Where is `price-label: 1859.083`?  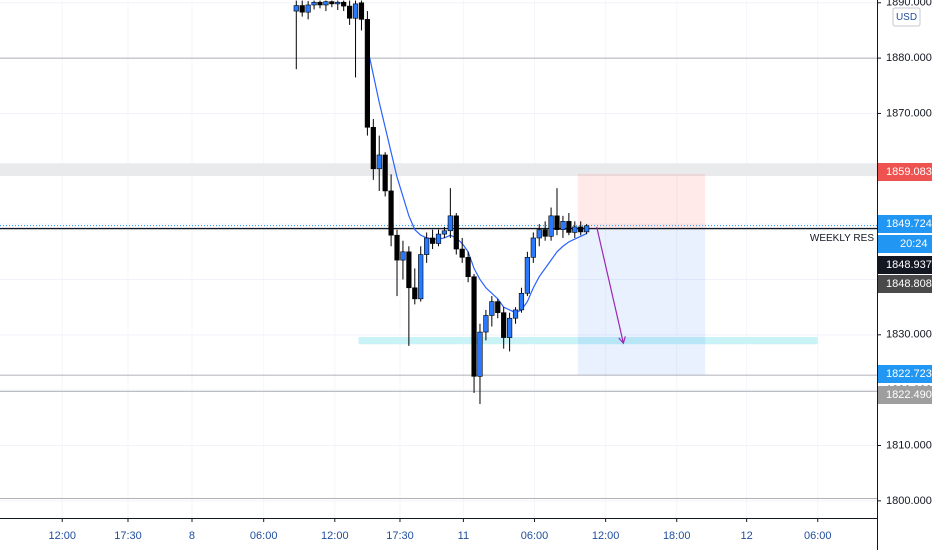 price-label: 1859.083 is located at coordinates (909, 172).